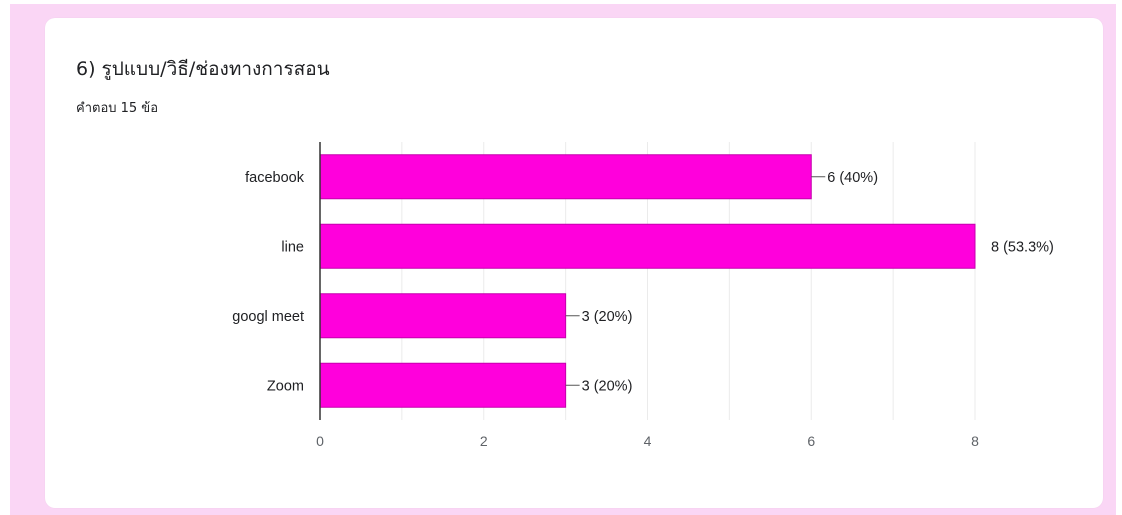 Image resolution: width=1122 pixels, height=515 pixels. Describe the element at coordinates (285, 386) in the screenshot. I see `category-label: Zoom` at that location.